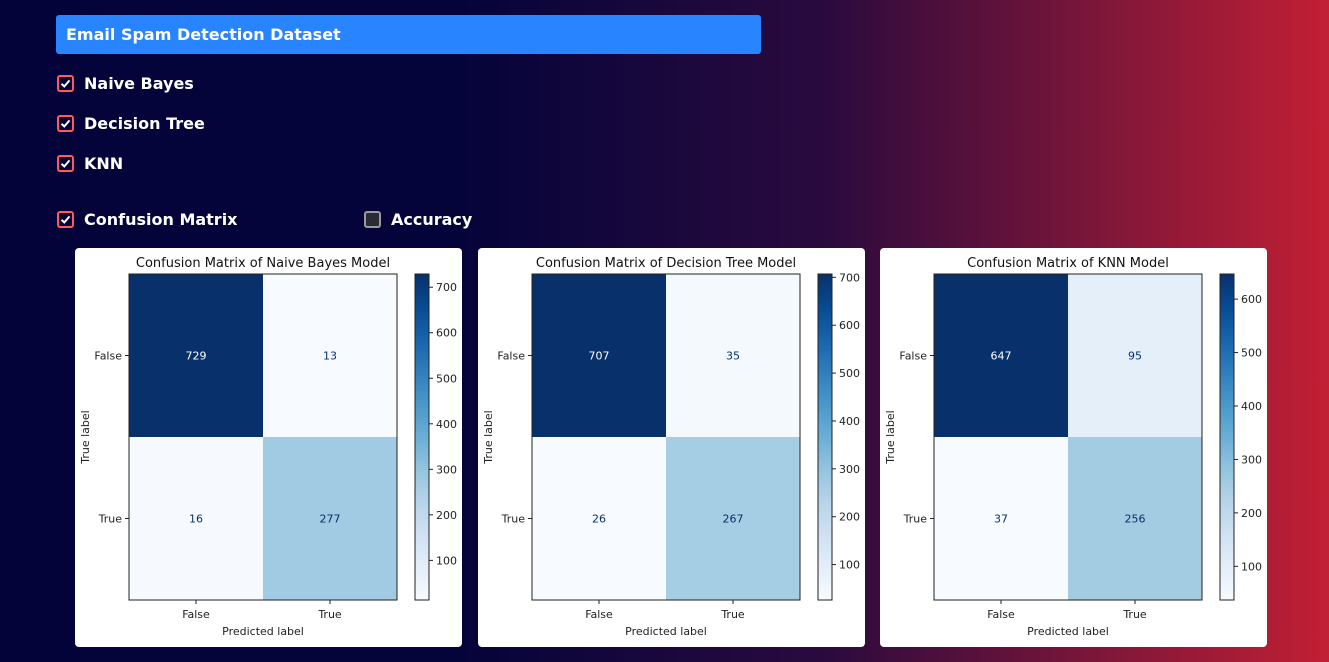 This screenshot has height=662, width=1329. What do you see at coordinates (161, 219) in the screenshot?
I see `checkbox-label: Confusion Matrix` at bounding box center [161, 219].